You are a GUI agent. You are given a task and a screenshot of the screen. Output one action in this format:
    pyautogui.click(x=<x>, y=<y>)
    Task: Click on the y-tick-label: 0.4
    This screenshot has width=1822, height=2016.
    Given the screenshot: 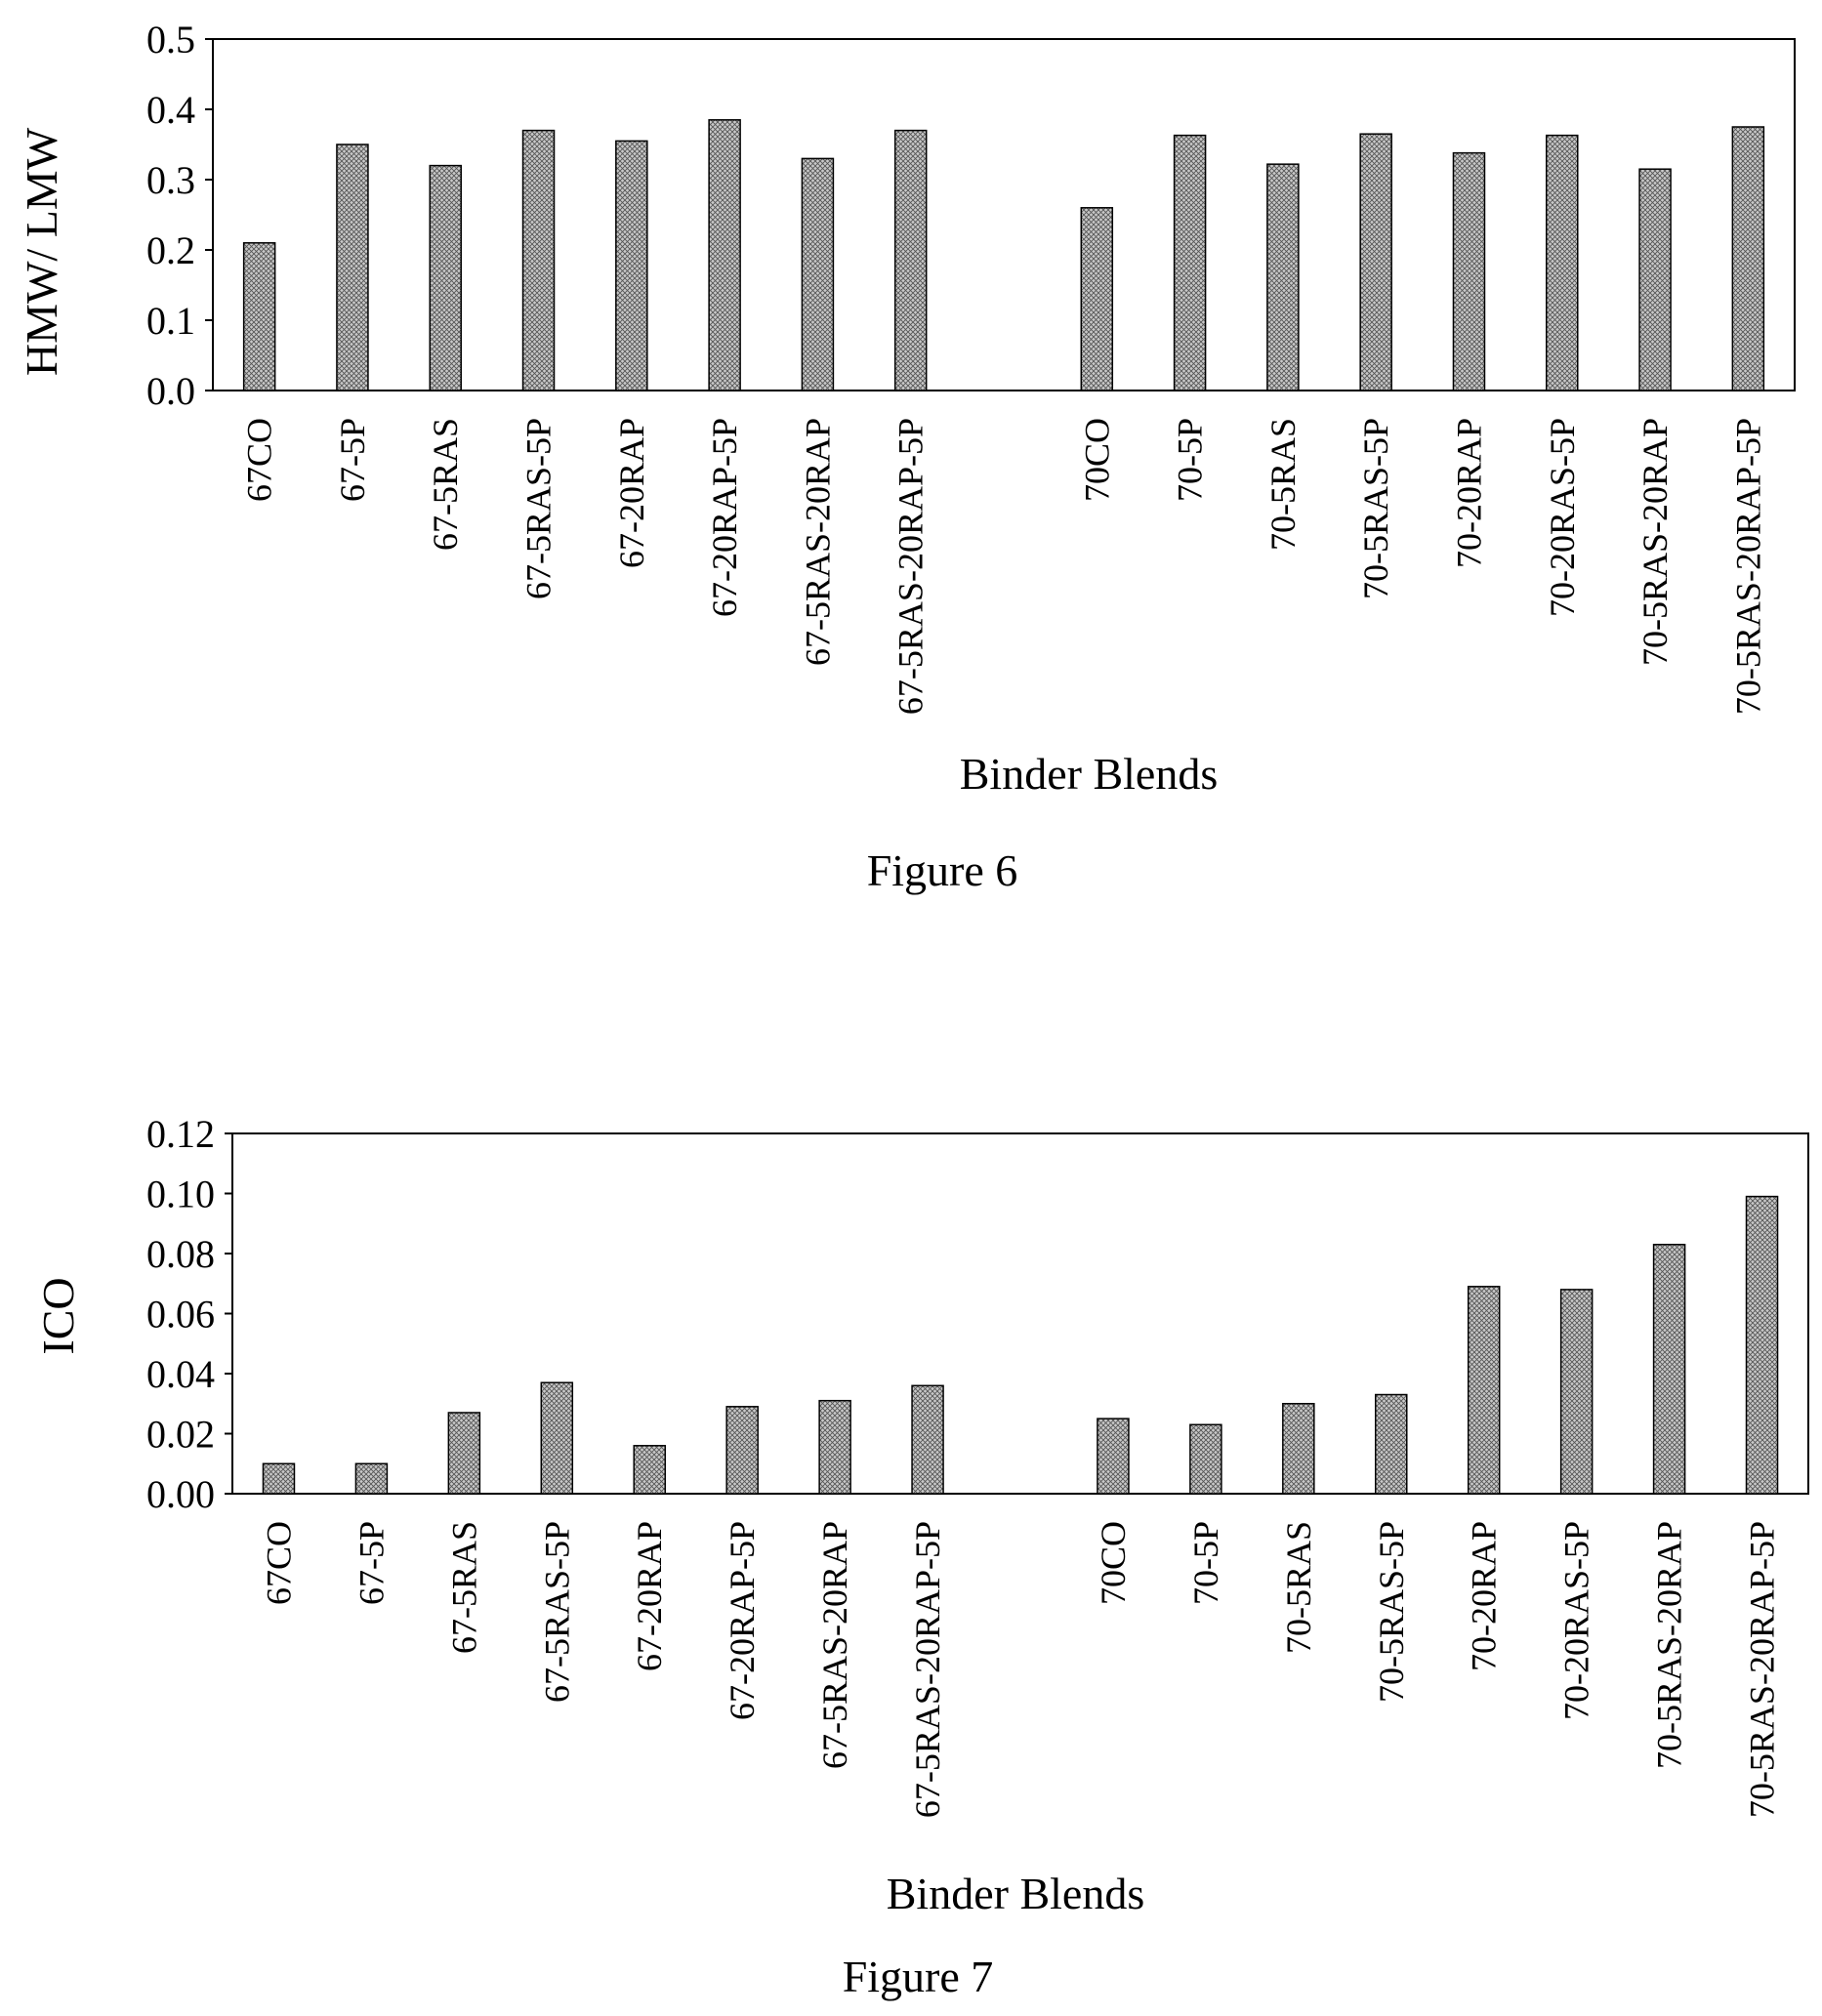 What is the action you would take?
    pyautogui.click(x=171, y=110)
    